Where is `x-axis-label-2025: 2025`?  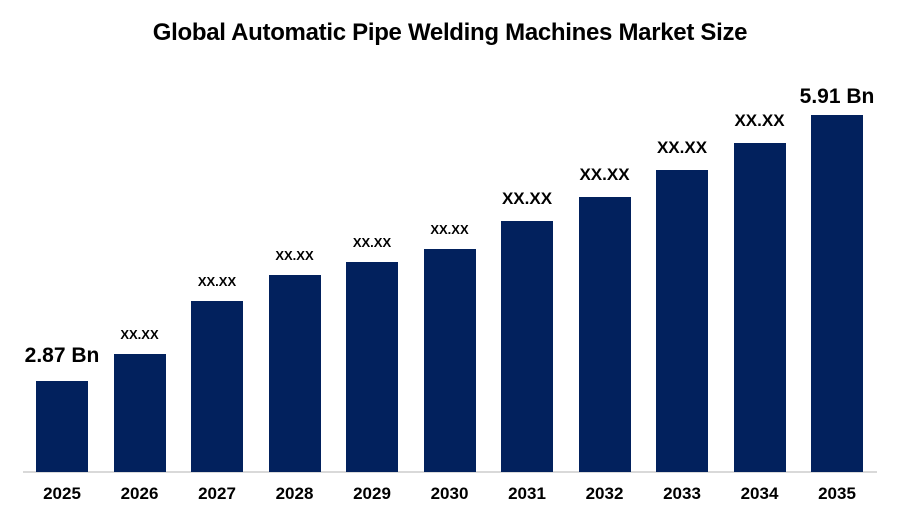 x-axis-label-2025: 2025 is located at coordinates (62, 493).